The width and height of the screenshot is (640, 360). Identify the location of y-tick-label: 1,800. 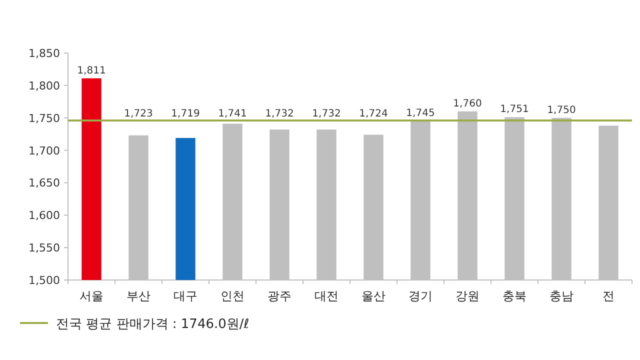
(44, 85).